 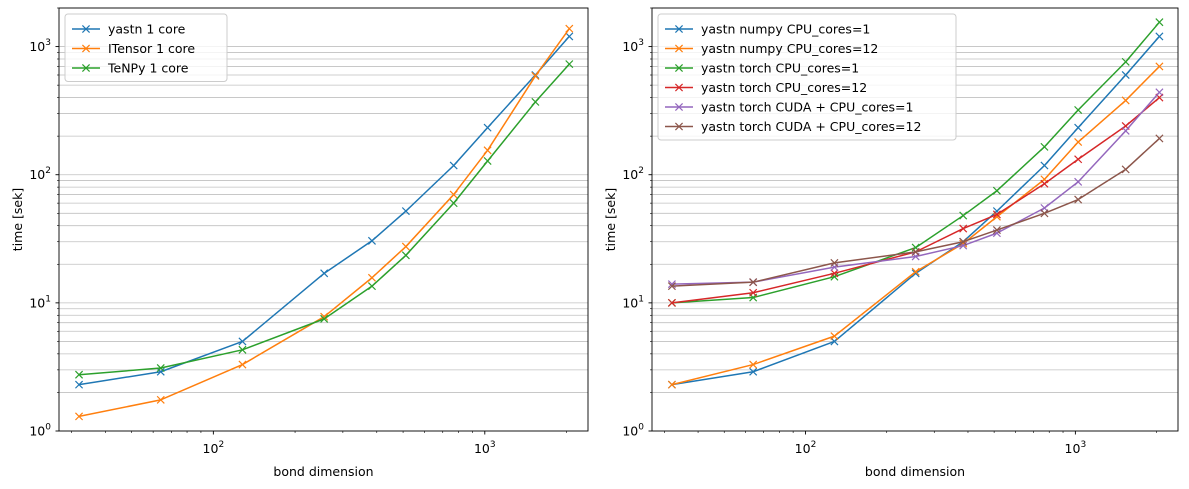 I want to click on legend-label: yastn 1 core, so click(x=147, y=29).